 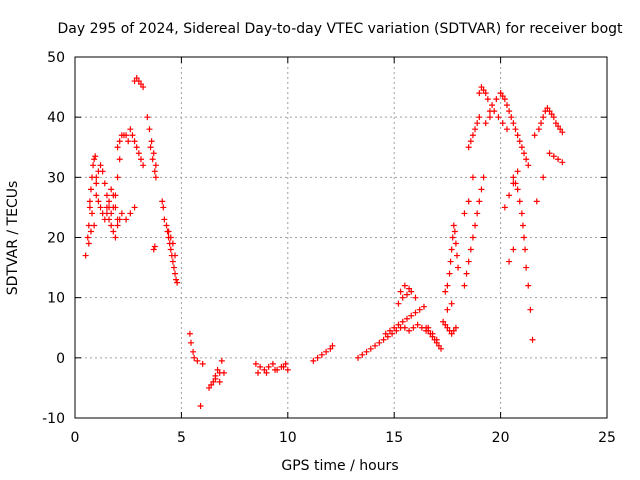 I want to click on x-tick-label: 20, so click(x=501, y=438).